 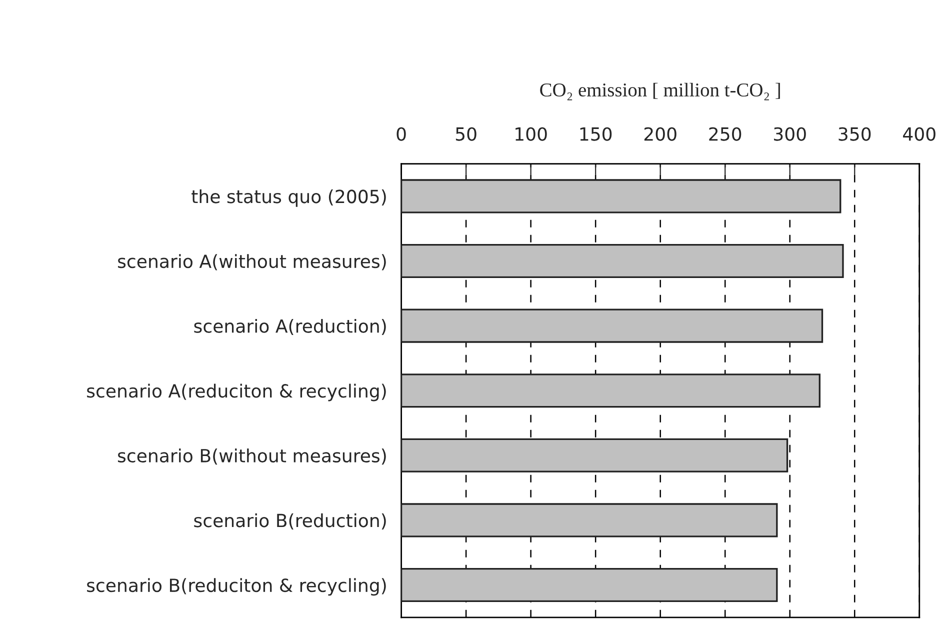 What do you see at coordinates (252, 456) in the screenshot?
I see `y-tick-label: scenario B(without measures)` at bounding box center [252, 456].